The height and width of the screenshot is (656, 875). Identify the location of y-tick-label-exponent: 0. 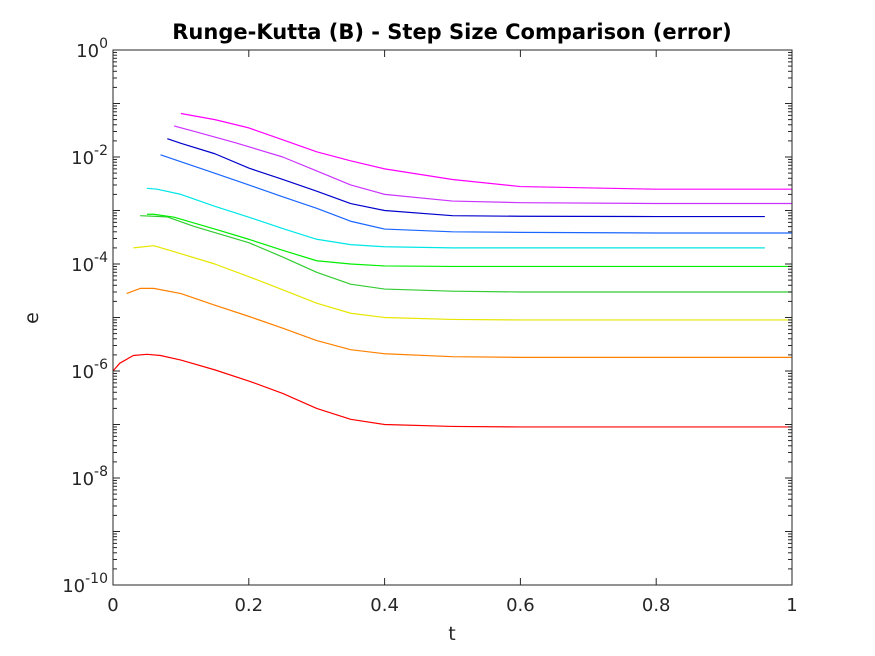
(103, 44).